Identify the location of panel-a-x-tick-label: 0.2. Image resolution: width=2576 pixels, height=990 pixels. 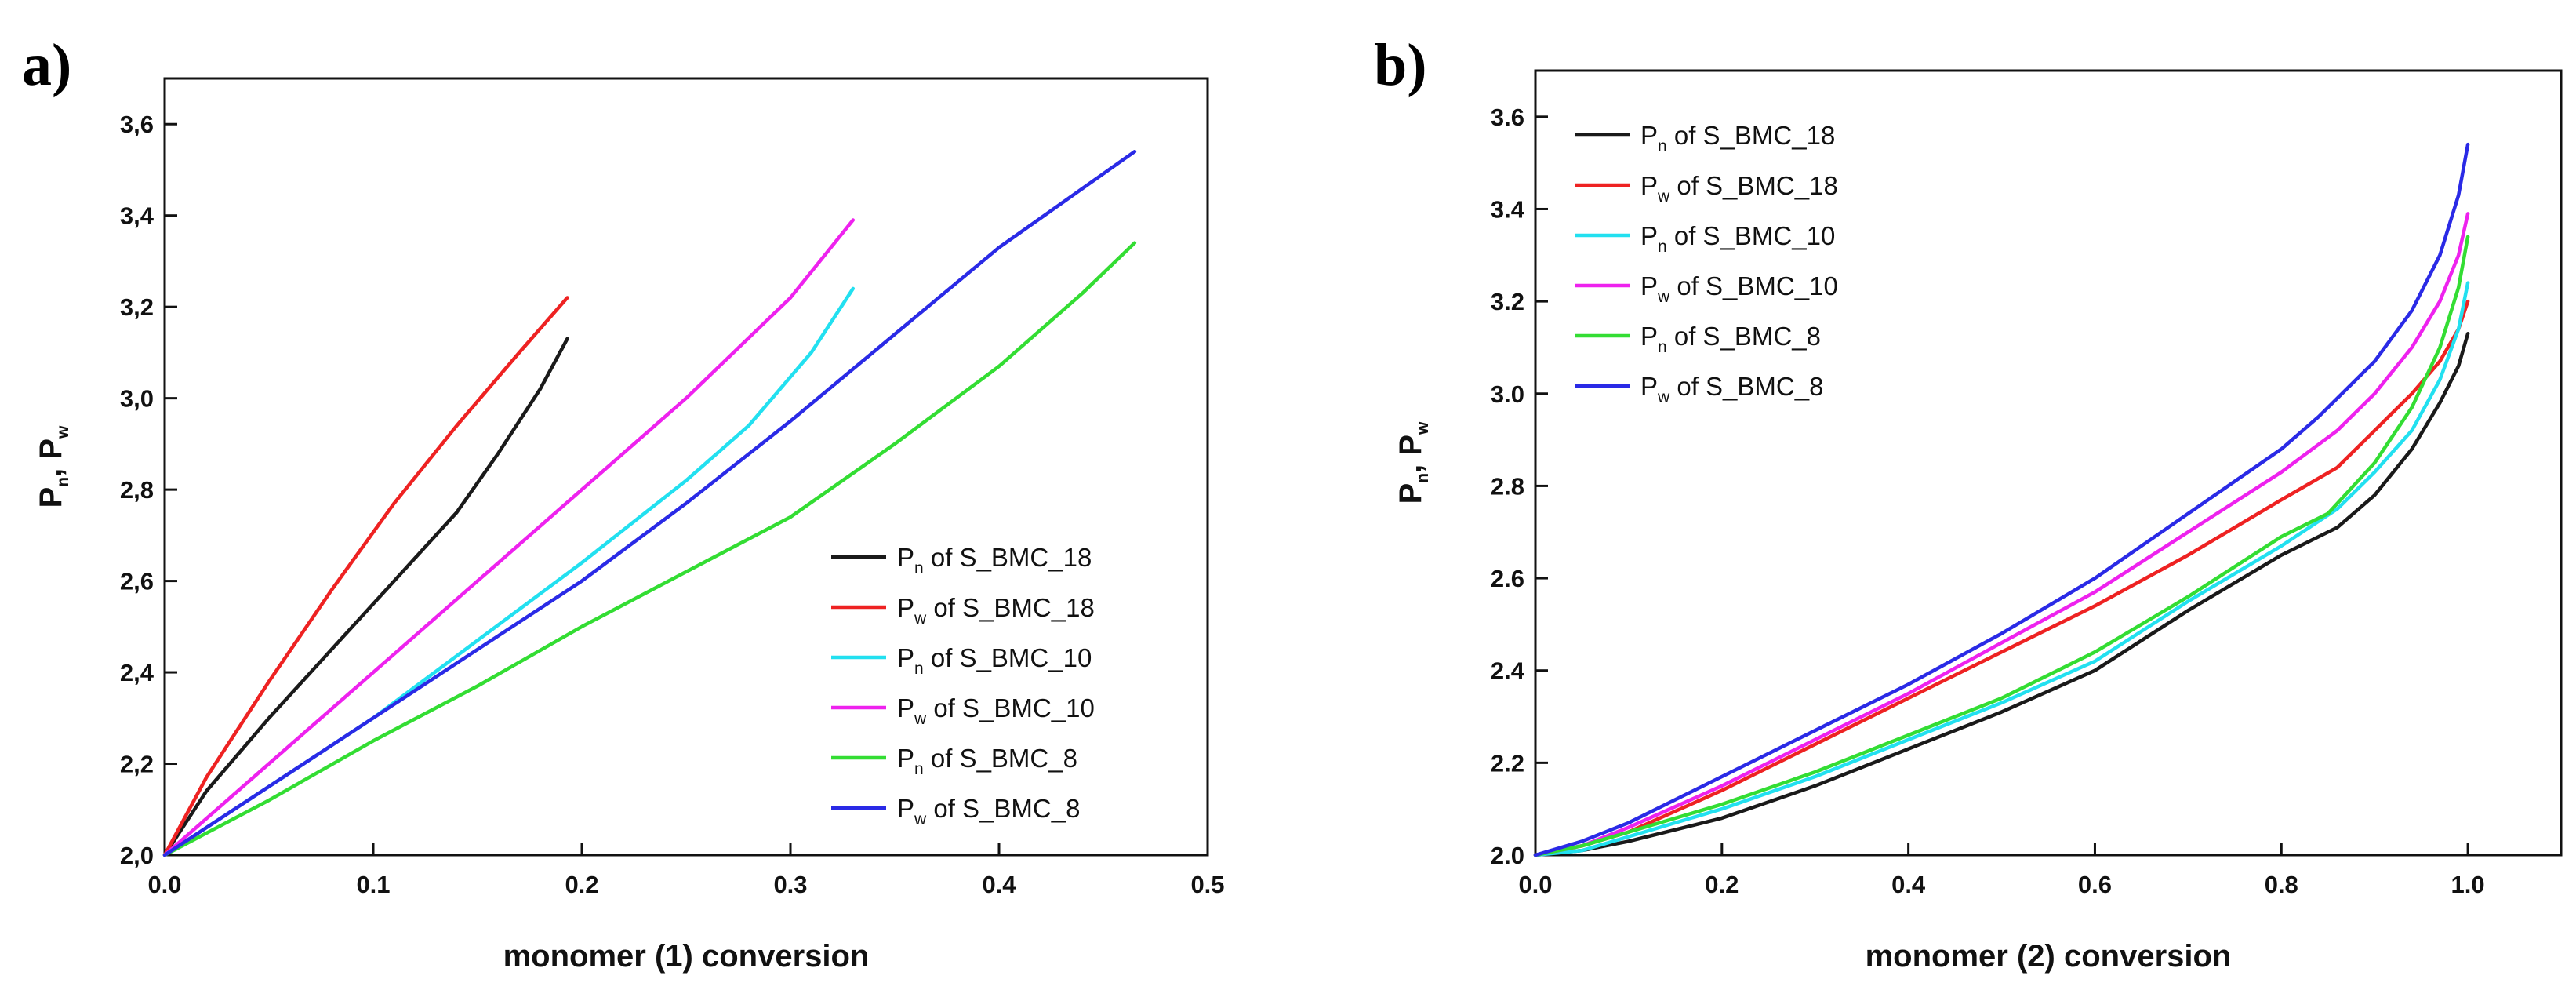
(581, 885).